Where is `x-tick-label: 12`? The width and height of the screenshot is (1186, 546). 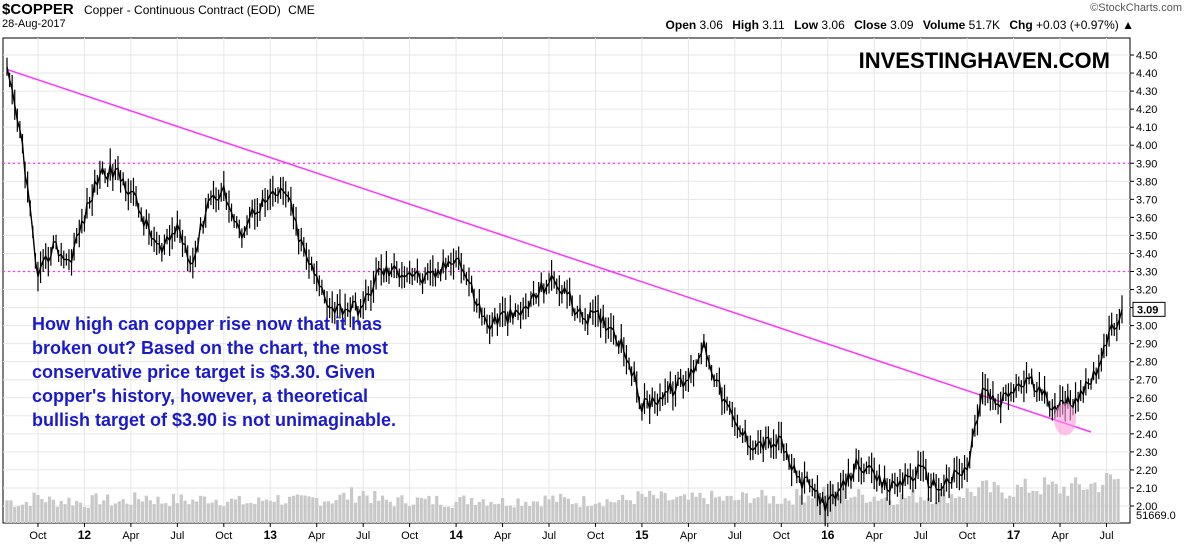 x-tick-label: 12 is located at coordinates (85, 535).